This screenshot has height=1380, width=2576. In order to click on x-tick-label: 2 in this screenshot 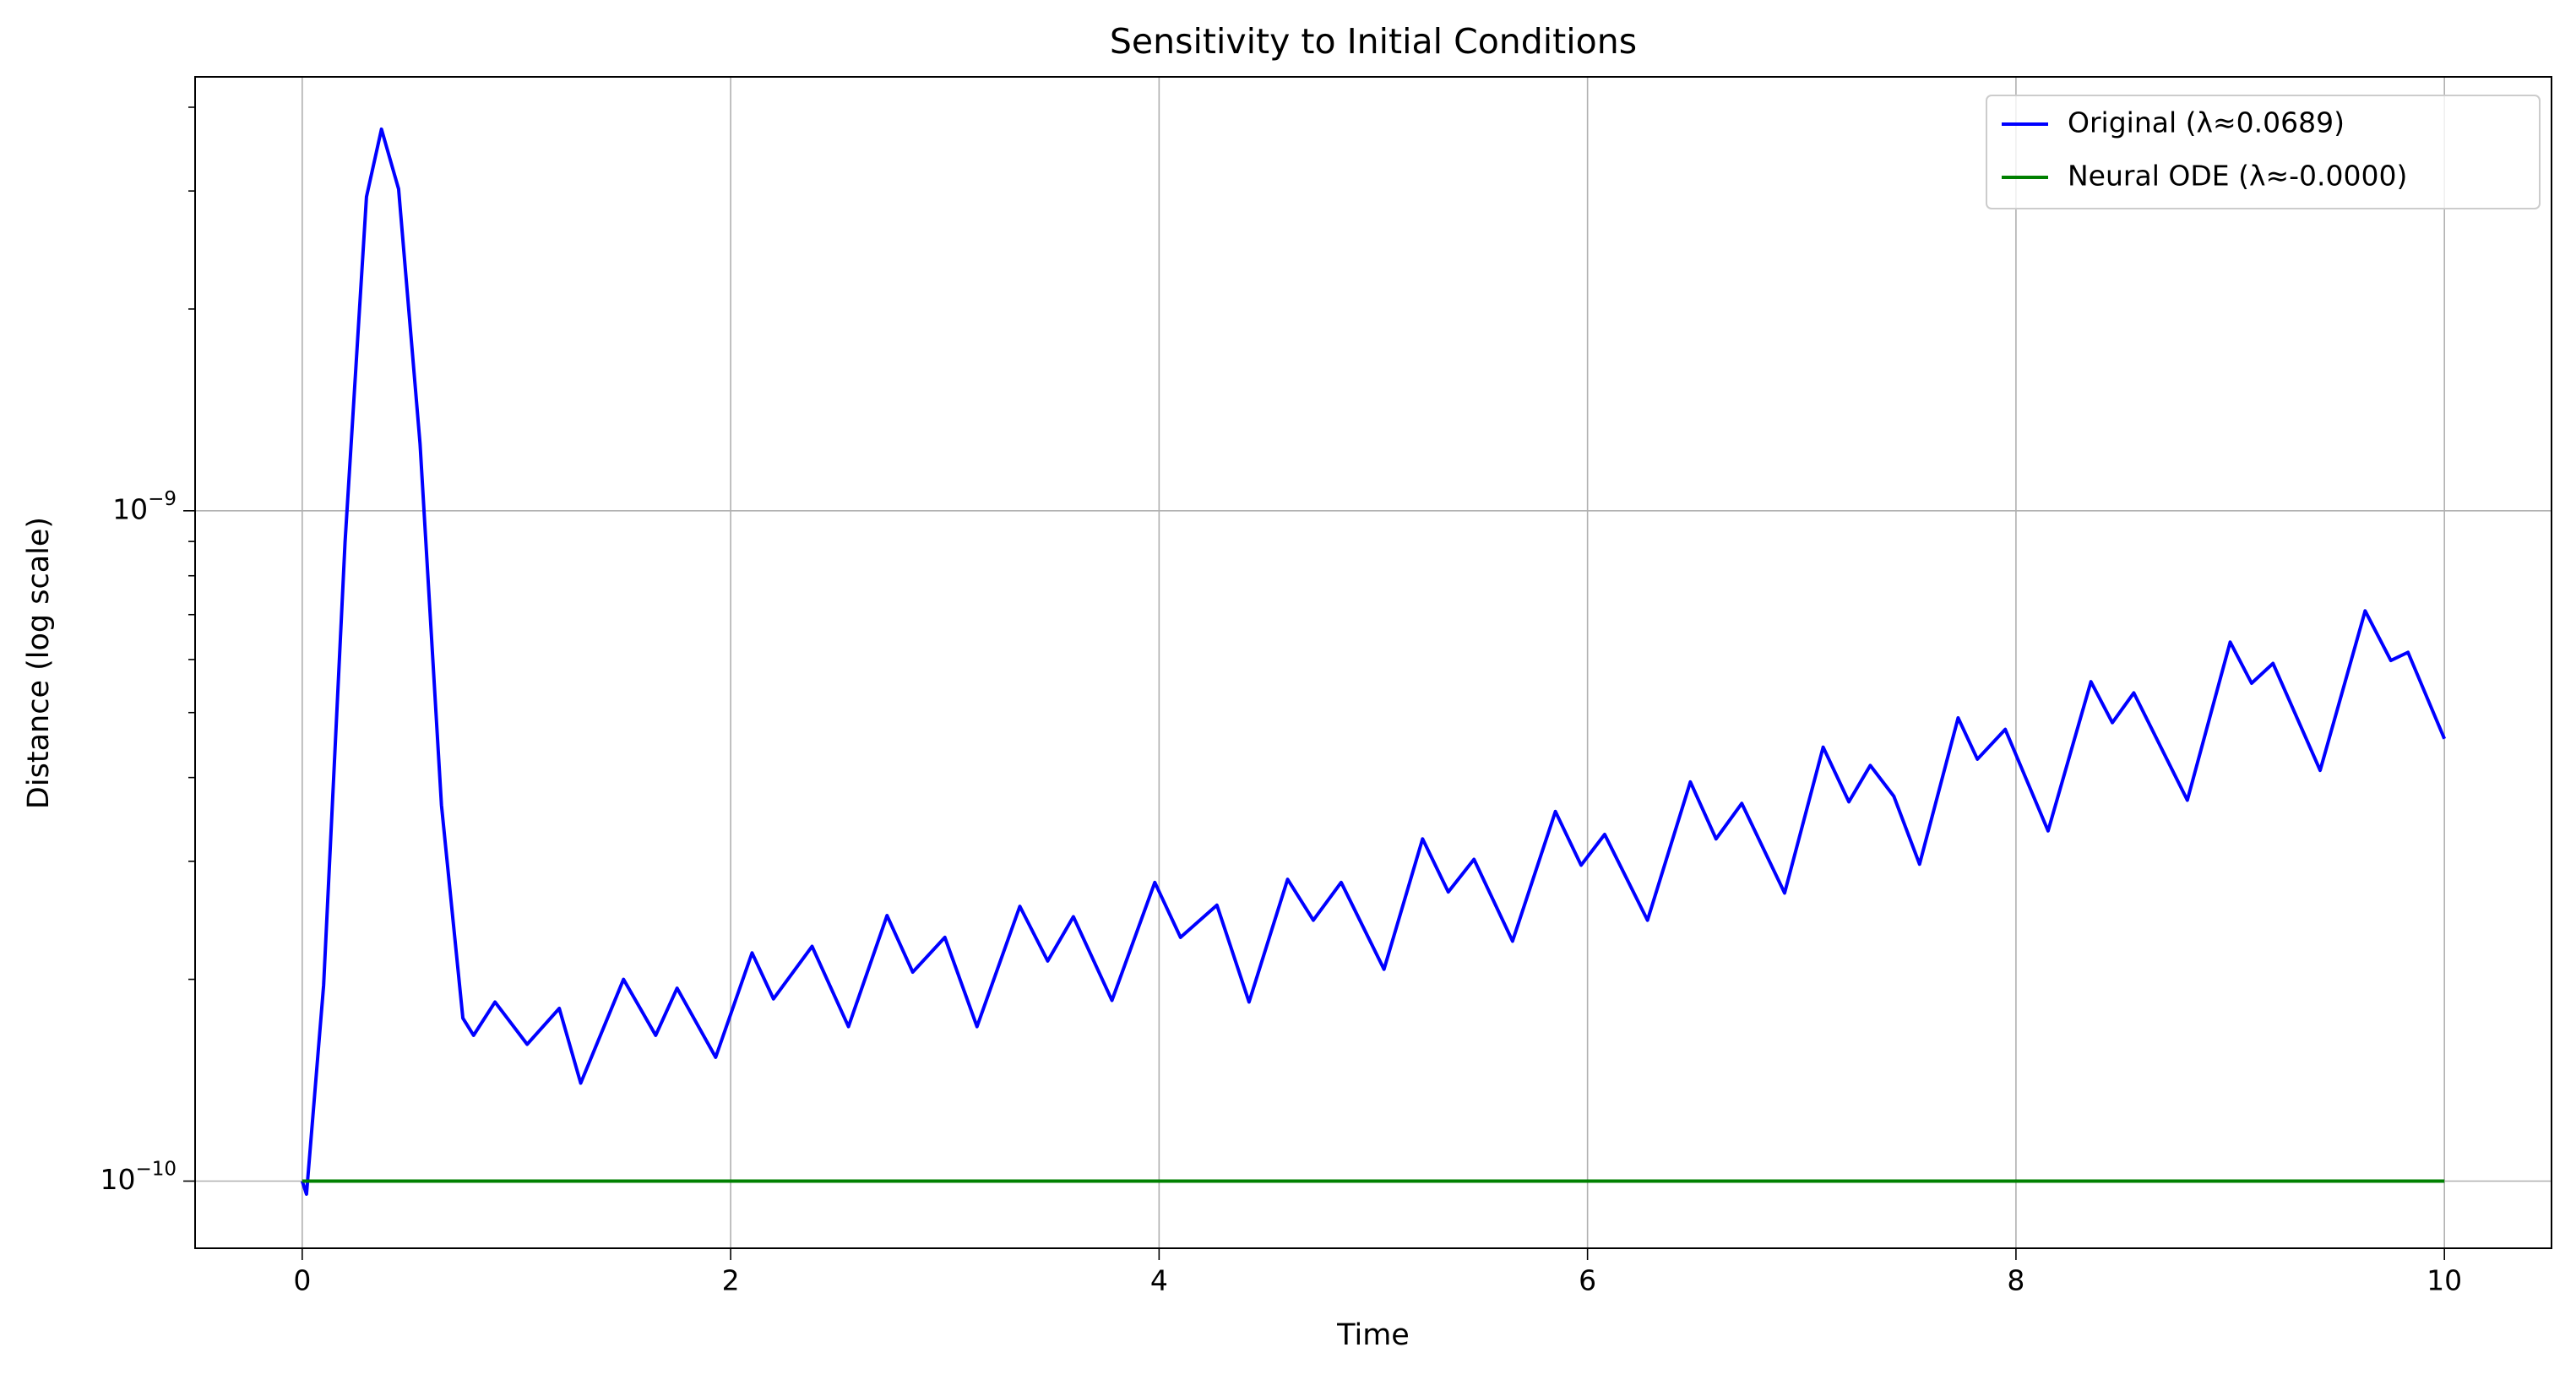, I will do `click(731, 1280)`.